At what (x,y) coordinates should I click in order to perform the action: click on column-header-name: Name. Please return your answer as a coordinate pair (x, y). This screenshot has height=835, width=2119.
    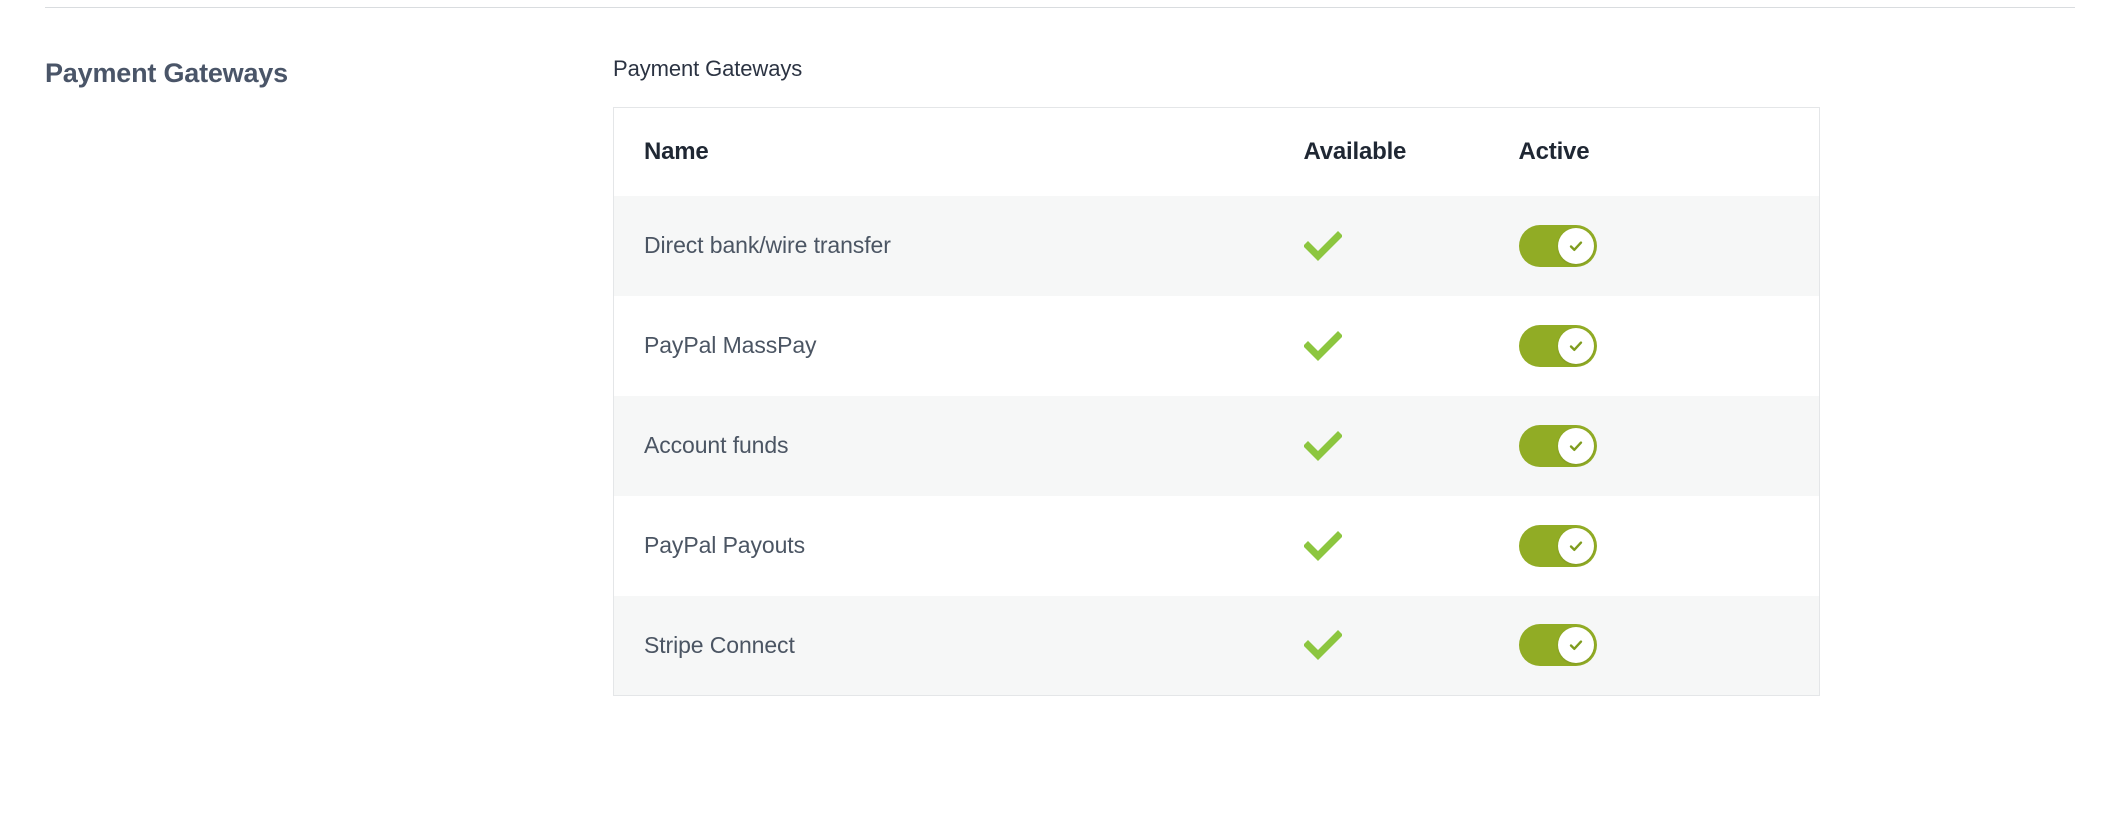
    Looking at the image, I should click on (676, 151).